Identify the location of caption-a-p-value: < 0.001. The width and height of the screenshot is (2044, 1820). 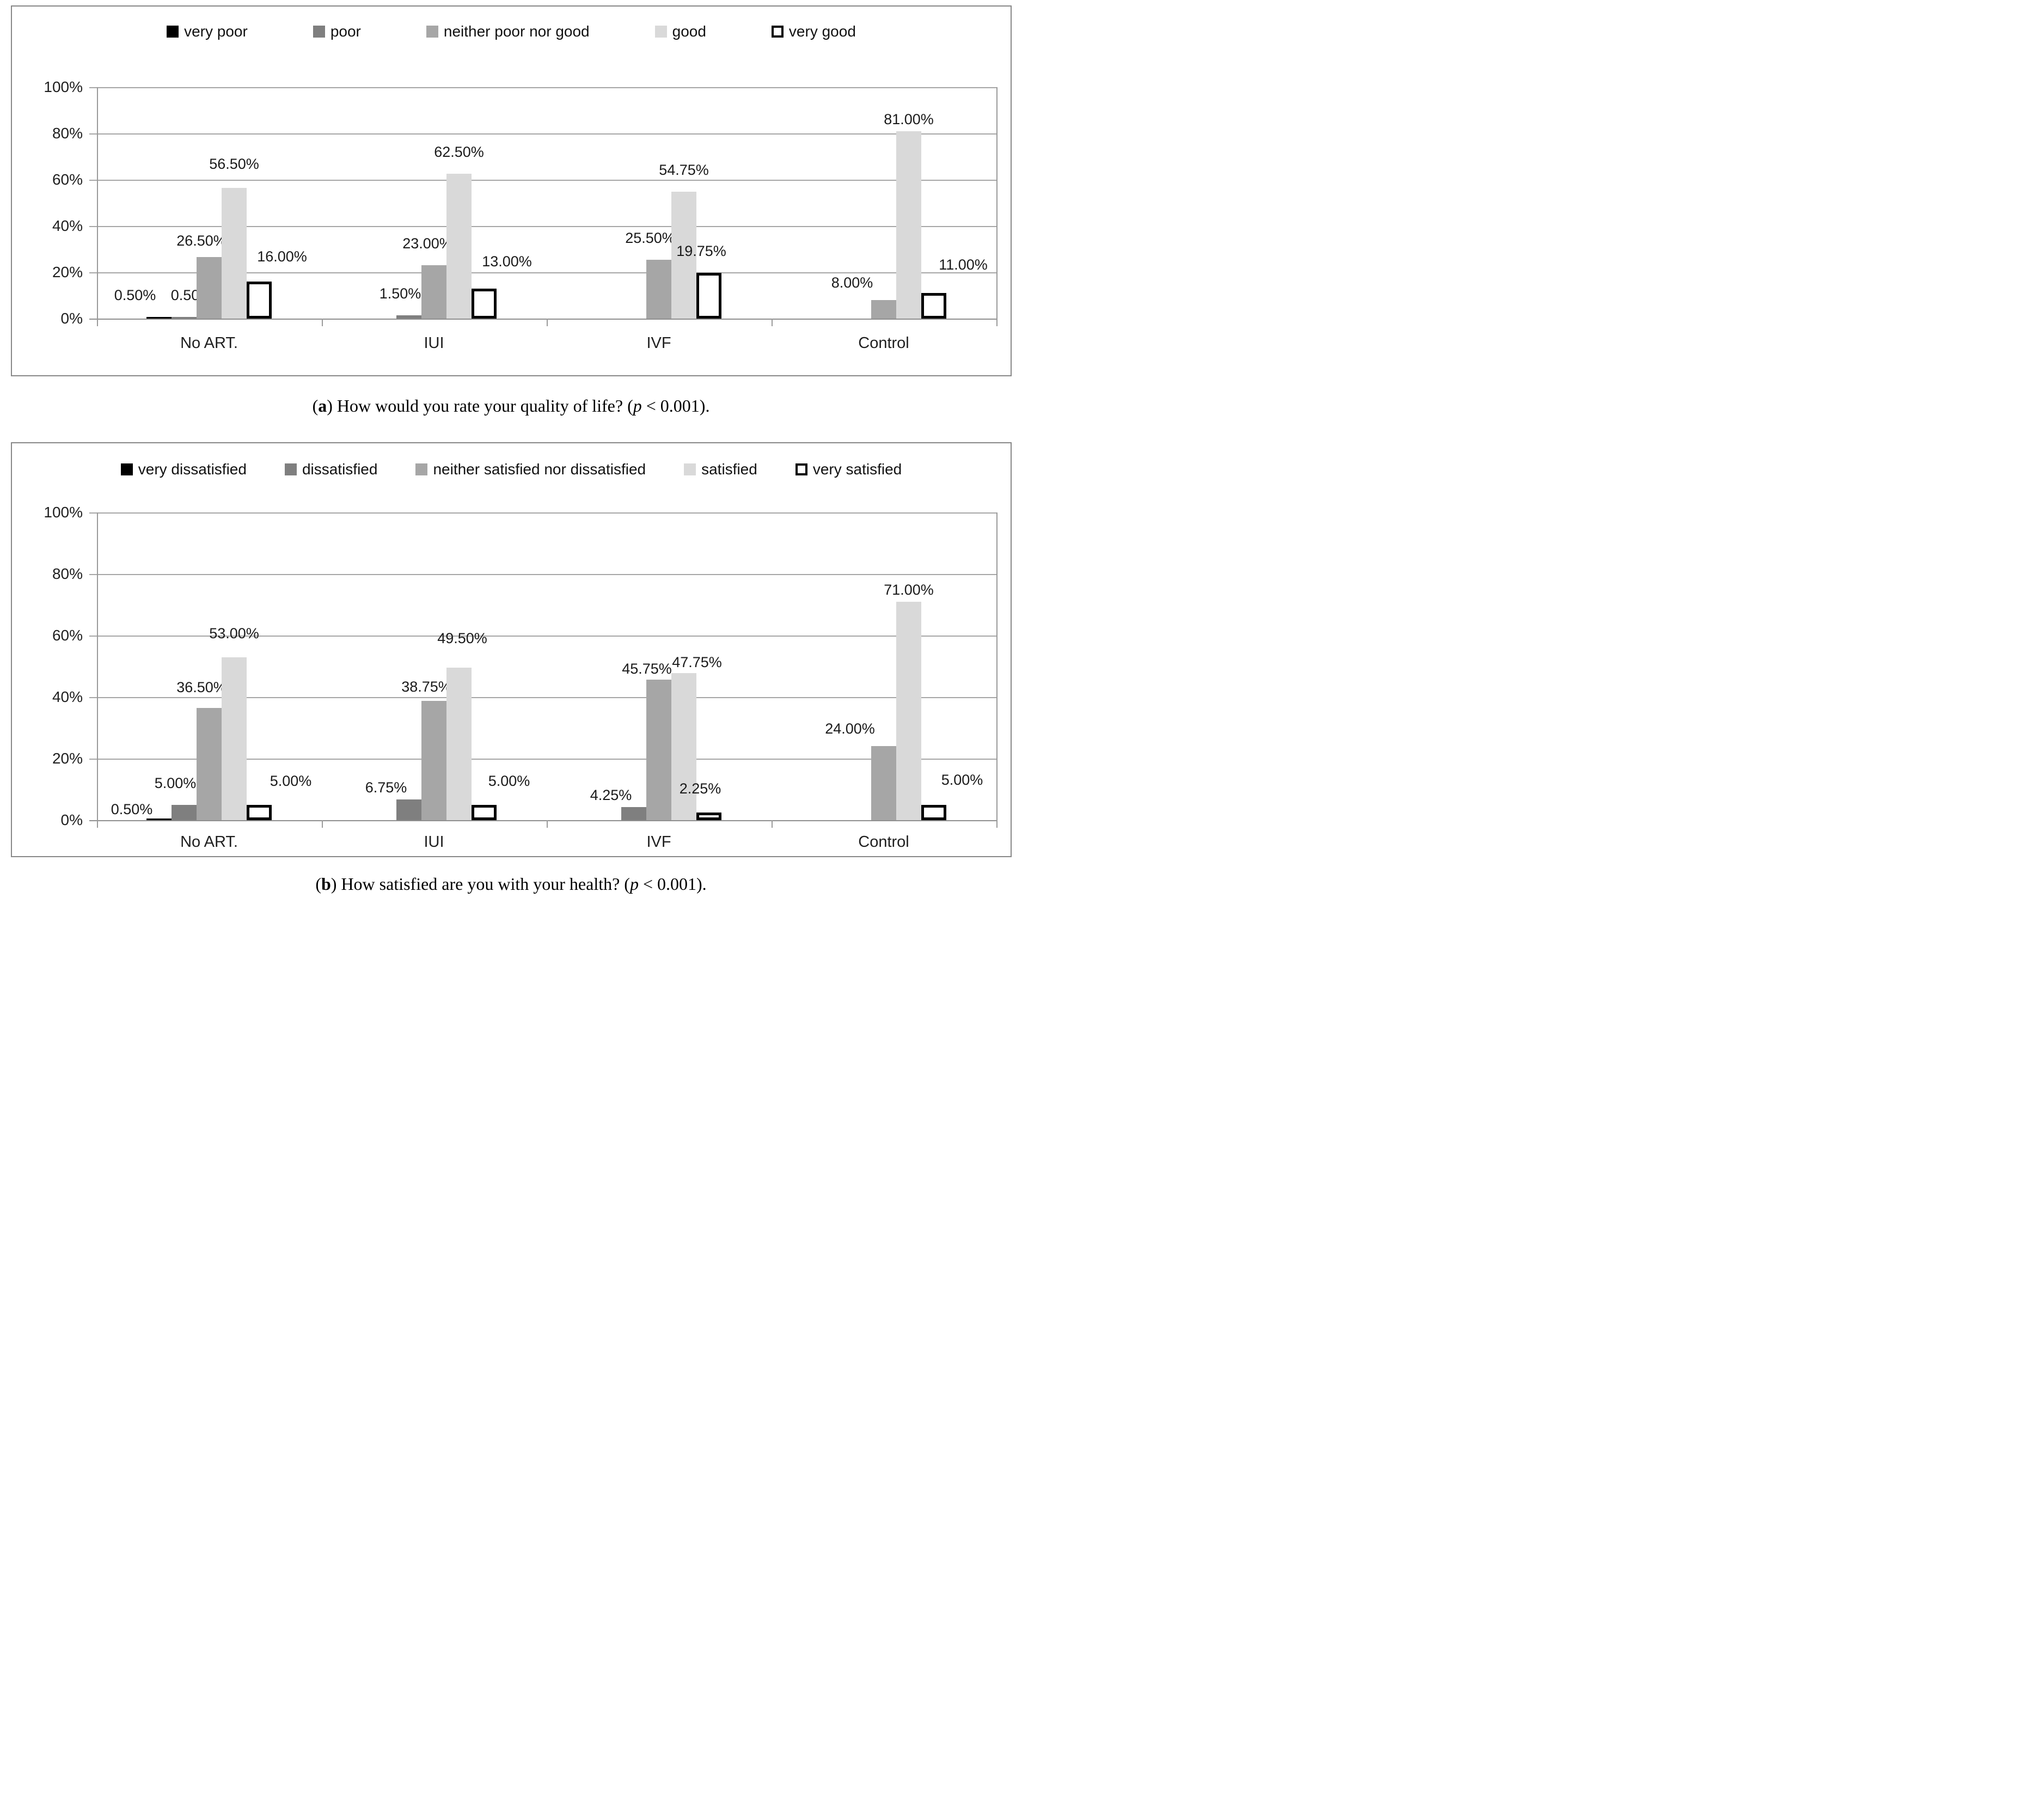
(670, 406).